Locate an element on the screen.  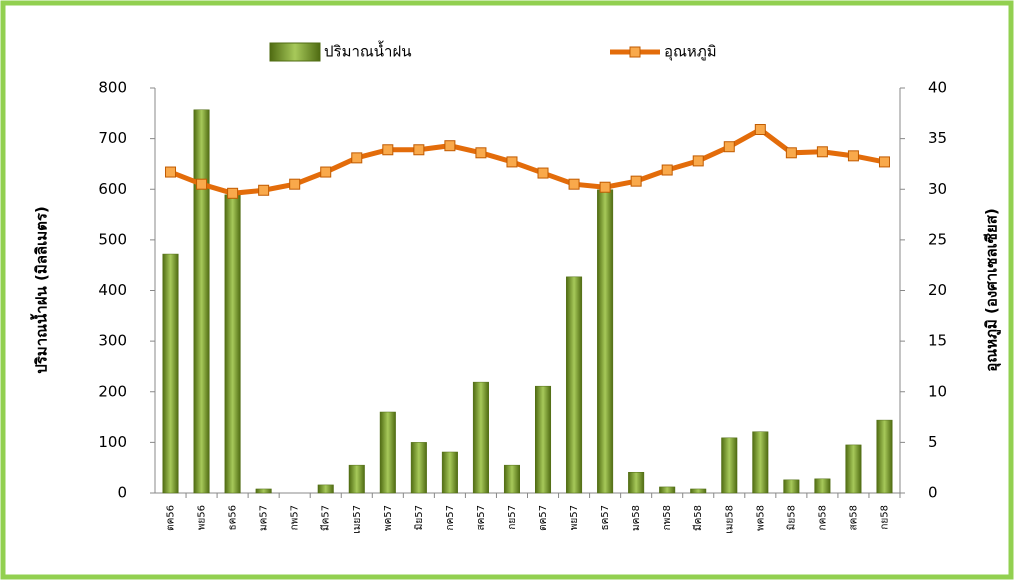
y-tick-label: 600 is located at coordinates (112, 189).